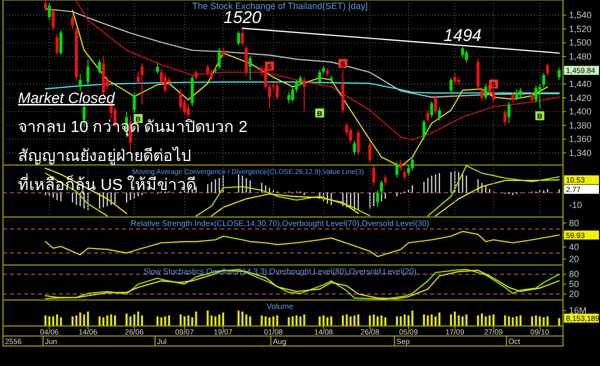 This screenshot has width=600, height=366. I want to click on y-tick-label: 1,400, so click(580, 111).